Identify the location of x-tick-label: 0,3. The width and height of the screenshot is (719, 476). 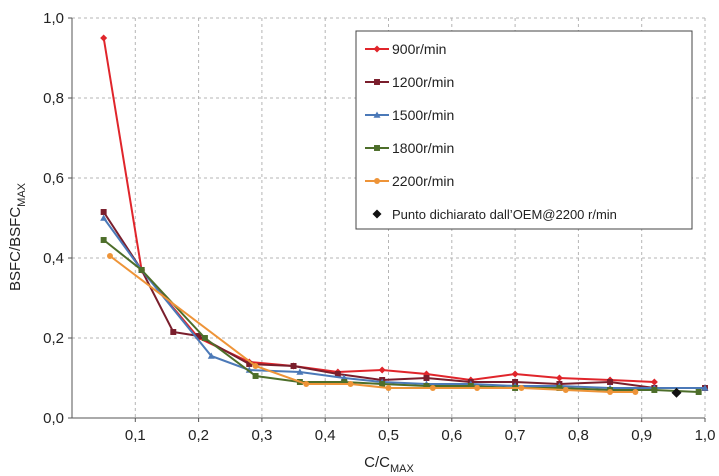
(261, 435).